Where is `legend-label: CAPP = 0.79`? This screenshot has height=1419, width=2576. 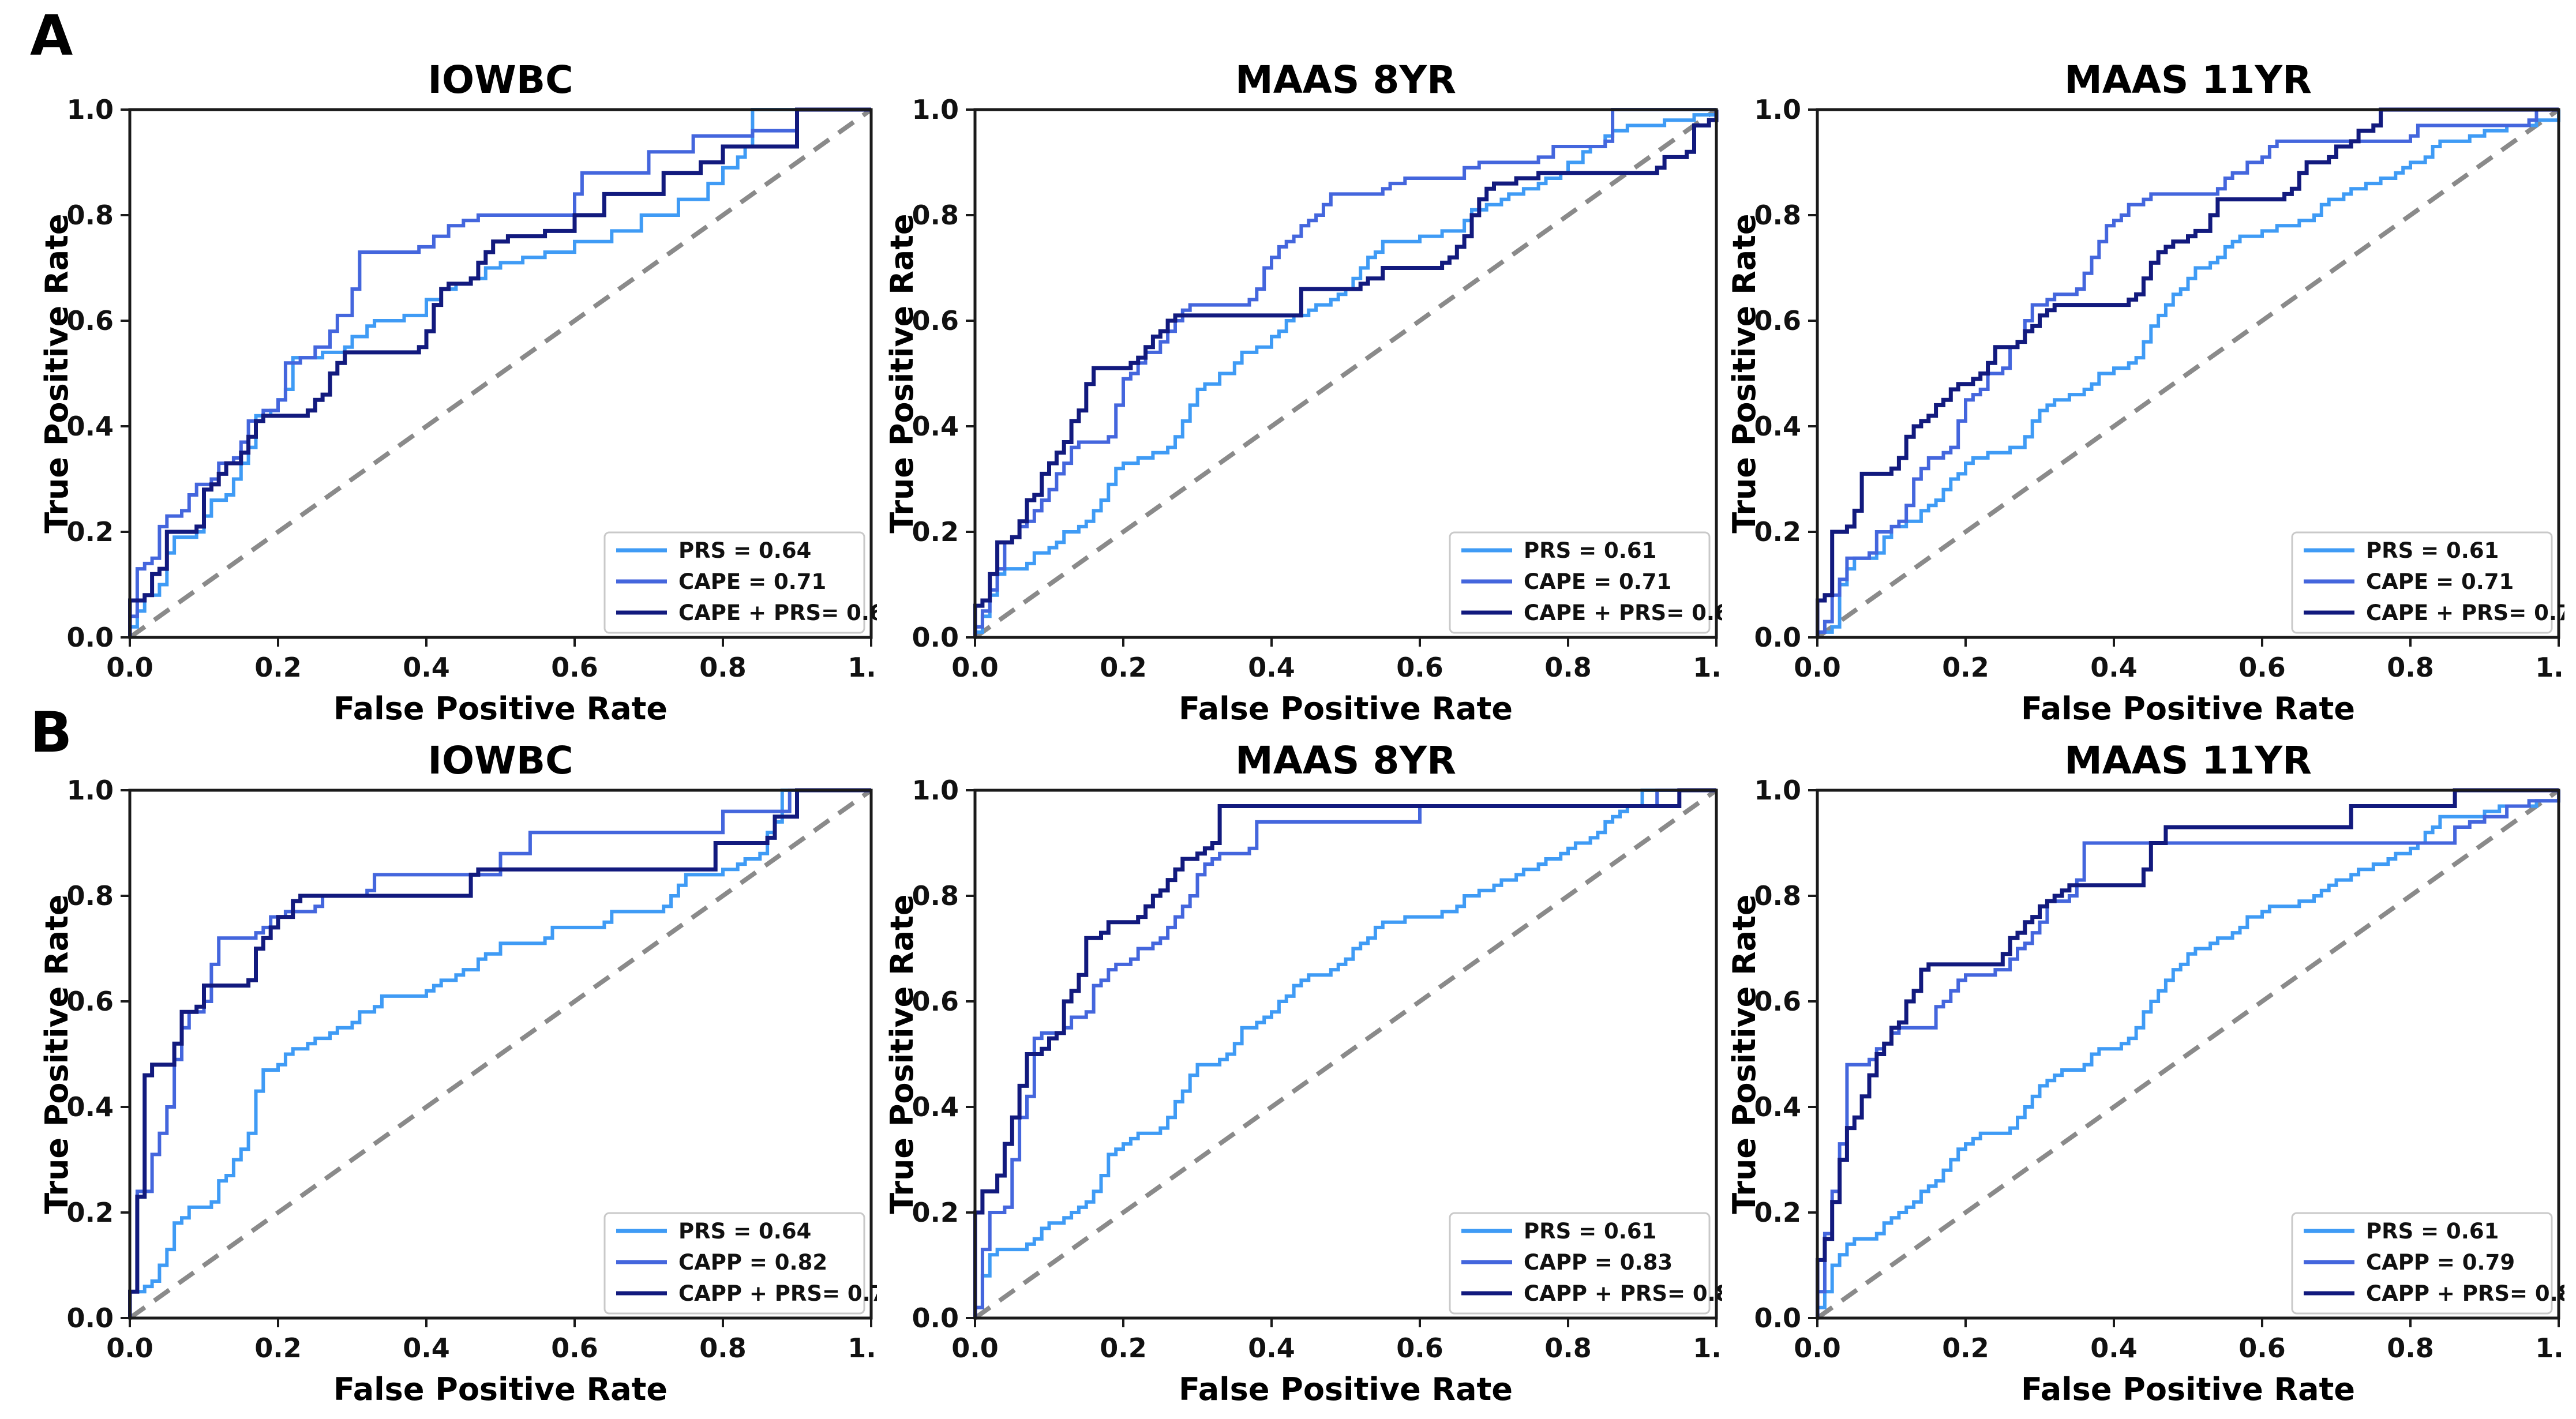
legend-label: CAPP = 0.79 is located at coordinates (2440, 1262).